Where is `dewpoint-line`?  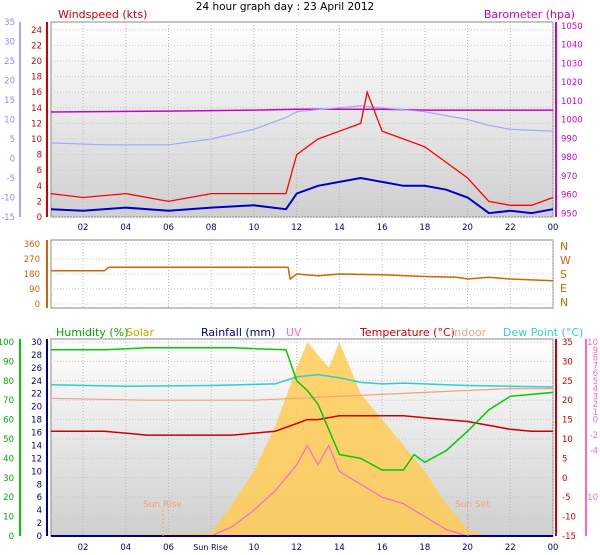 dewpoint-line is located at coordinates (302, 380).